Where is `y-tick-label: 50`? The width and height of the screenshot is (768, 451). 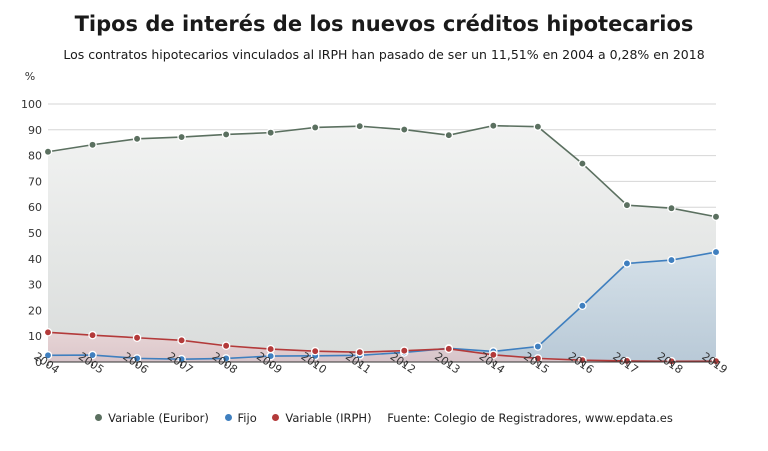
y-tick-label: 50 is located at coordinates (35, 233).